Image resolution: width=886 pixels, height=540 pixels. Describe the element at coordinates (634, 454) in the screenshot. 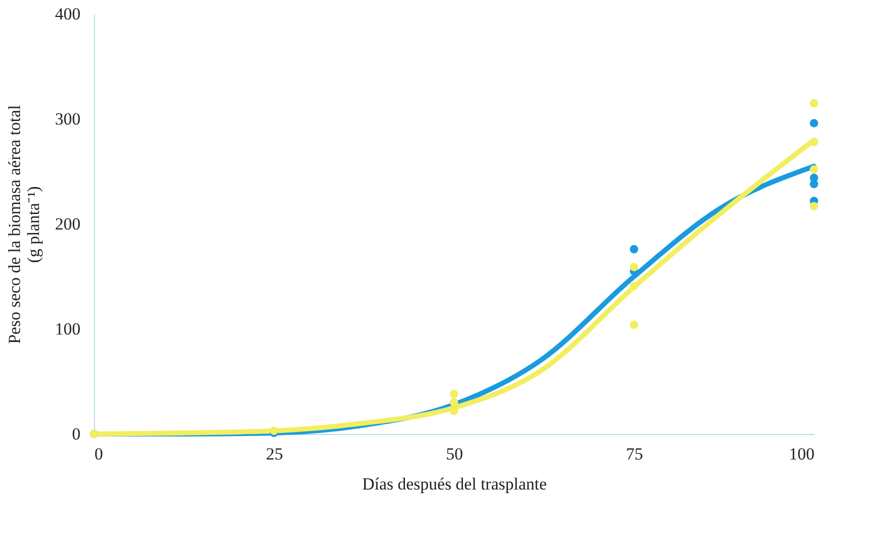

I see `x-tick-label: 75` at that location.